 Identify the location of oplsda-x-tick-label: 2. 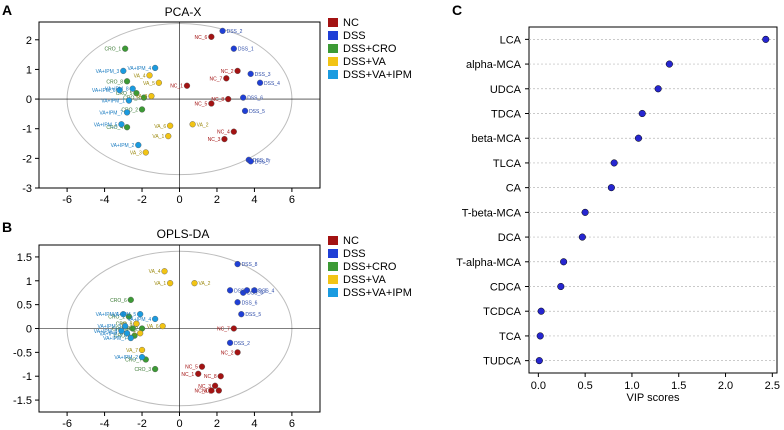
(217, 424).